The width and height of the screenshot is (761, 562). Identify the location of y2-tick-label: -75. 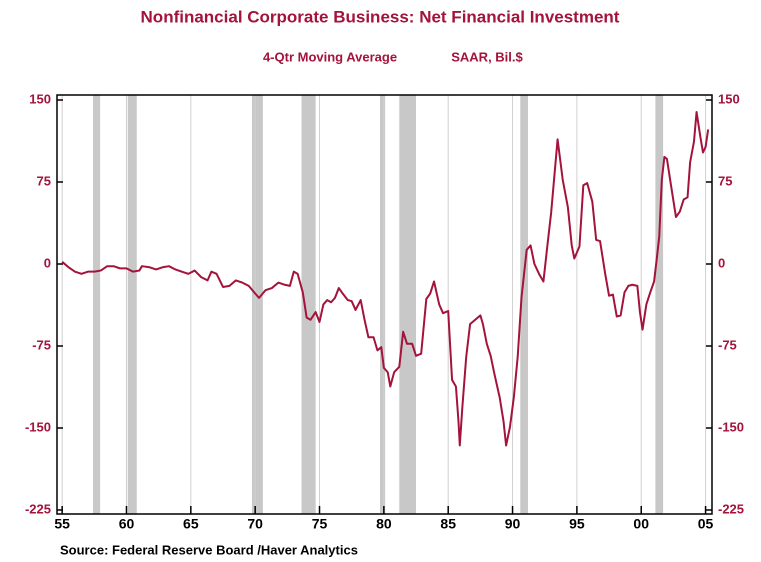
(727, 344).